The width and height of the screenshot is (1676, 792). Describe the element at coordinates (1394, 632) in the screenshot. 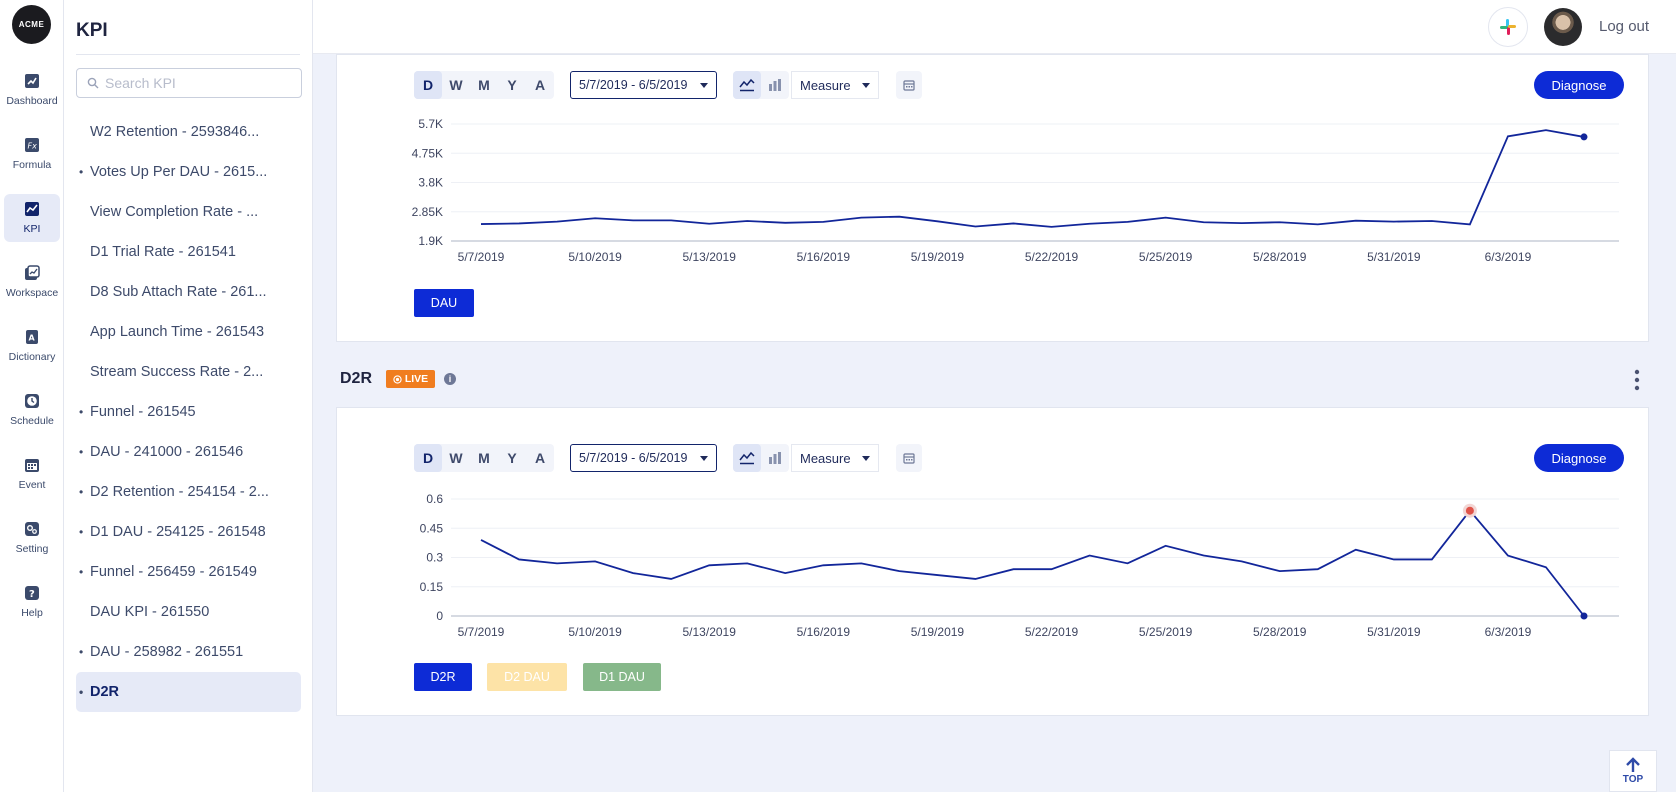

I see `x-tick-label: 5/31/2019` at that location.